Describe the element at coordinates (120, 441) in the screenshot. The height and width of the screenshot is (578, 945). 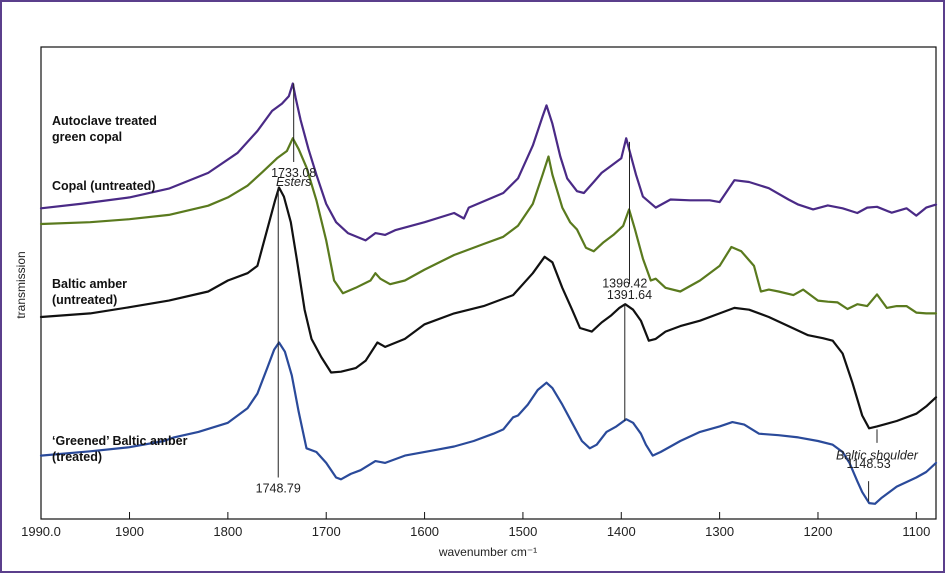
I see `series-label: ‘Greened’ Baltic amber` at that location.